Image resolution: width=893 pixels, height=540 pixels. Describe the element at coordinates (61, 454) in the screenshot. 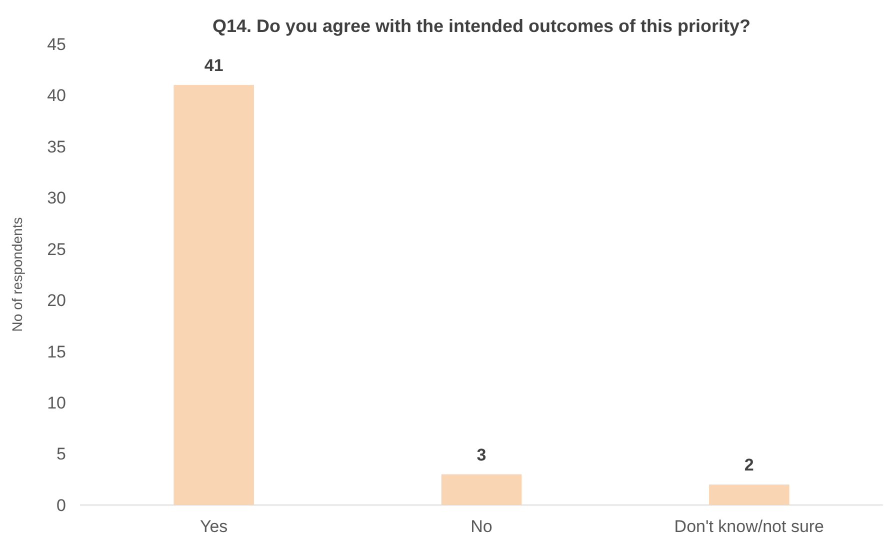

I see `y-tick-label: 5` at that location.